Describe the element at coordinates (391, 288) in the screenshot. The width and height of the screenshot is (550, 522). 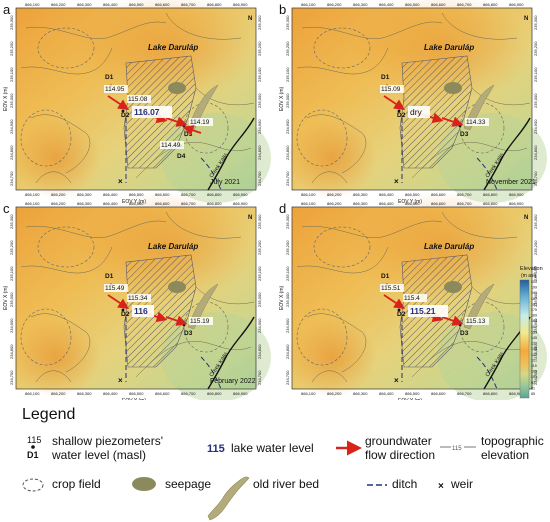
I see `piezometer-value: 115.51` at that location.